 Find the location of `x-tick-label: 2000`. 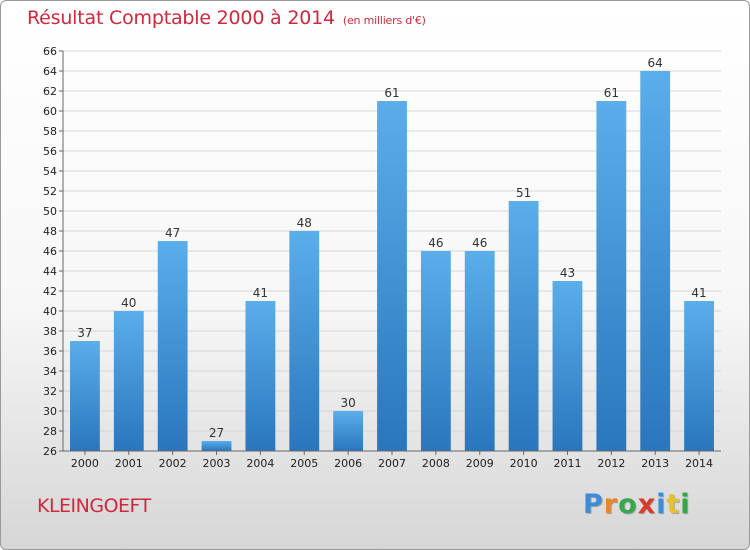

x-tick-label: 2000 is located at coordinates (85, 463).